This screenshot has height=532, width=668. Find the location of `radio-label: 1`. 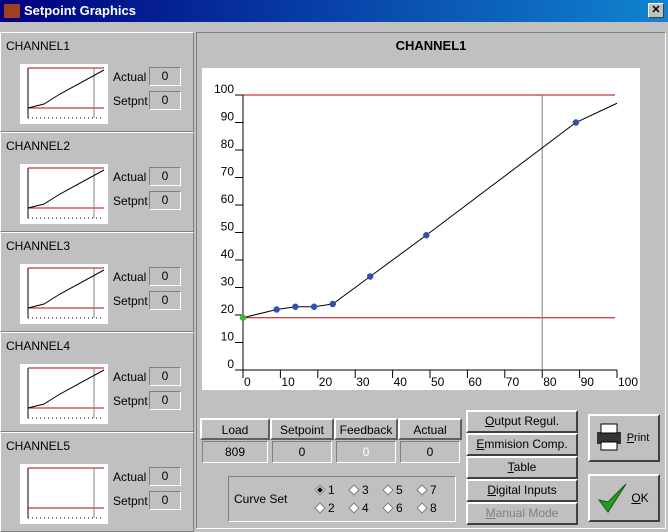

radio-label: 1 is located at coordinates (331, 490).